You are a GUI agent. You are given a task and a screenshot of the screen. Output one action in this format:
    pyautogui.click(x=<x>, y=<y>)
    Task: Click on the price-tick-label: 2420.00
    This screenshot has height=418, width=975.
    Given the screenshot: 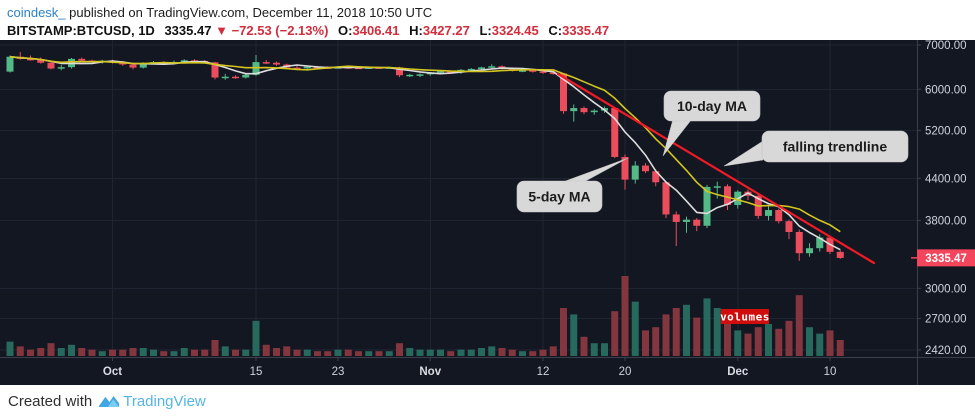 What is the action you would take?
    pyautogui.click(x=946, y=351)
    